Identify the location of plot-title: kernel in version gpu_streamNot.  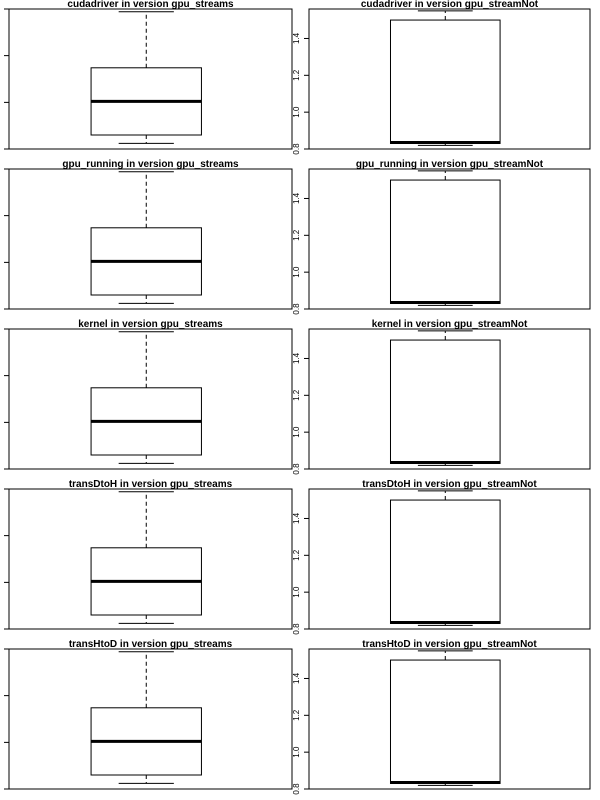
(450, 324).